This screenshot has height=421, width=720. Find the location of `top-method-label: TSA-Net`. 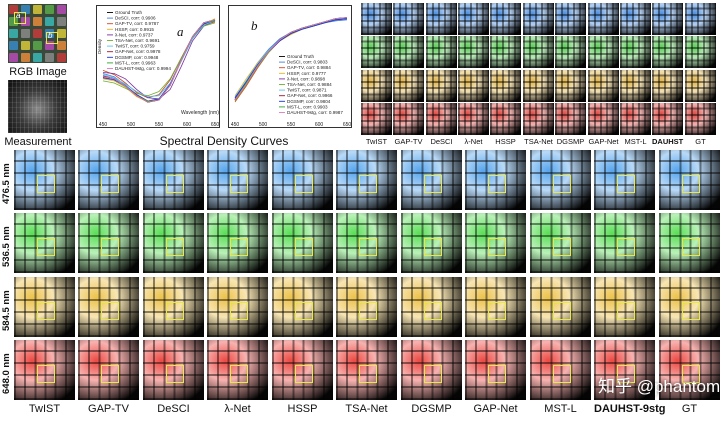

top-method-label: TSA-Net is located at coordinates (538, 141).